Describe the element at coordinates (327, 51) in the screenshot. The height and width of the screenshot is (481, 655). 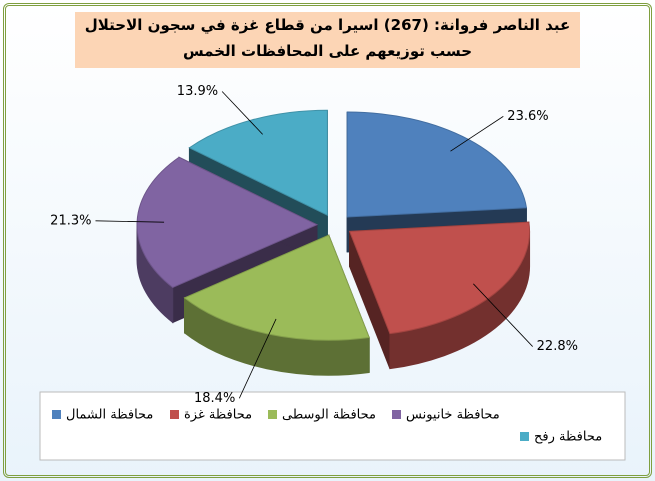
I see `chart-subtitle: حسب توزيعهم على المحافظات الخمس` at that location.